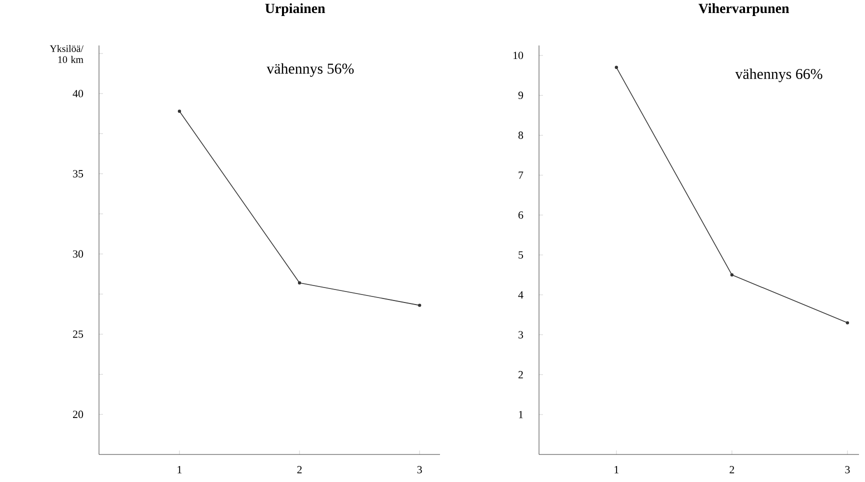 Image resolution: width=865 pixels, height=482 pixels. Describe the element at coordinates (521, 254) in the screenshot. I see `y-tick-label: 5` at that location.